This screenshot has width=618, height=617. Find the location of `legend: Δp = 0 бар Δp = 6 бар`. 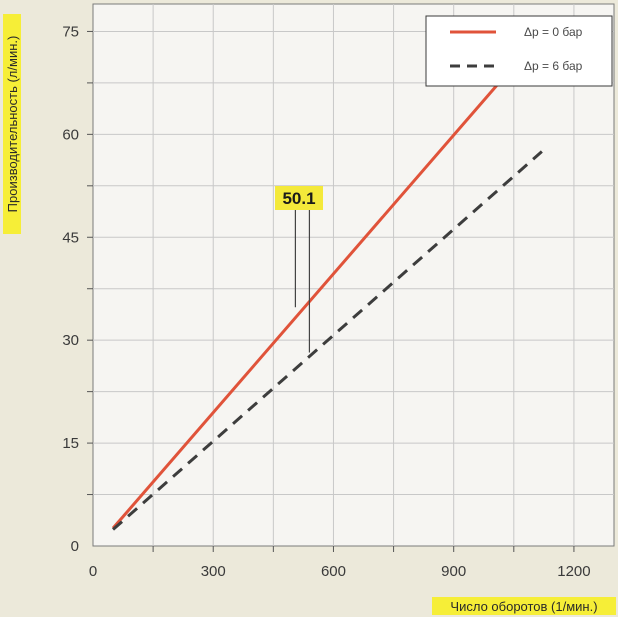

legend: Δp = 0 бар Δp = 6 бар is located at coordinates (519, 51).